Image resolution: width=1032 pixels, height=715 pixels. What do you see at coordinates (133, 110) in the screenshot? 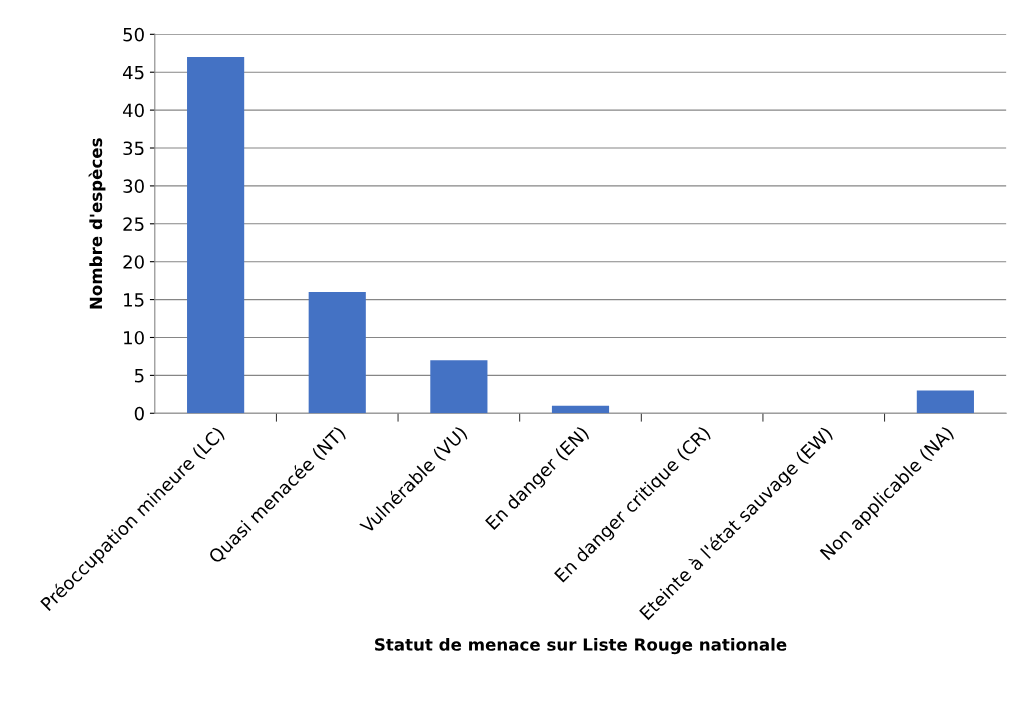
I see `y-tick-label: 40` at bounding box center [133, 110].